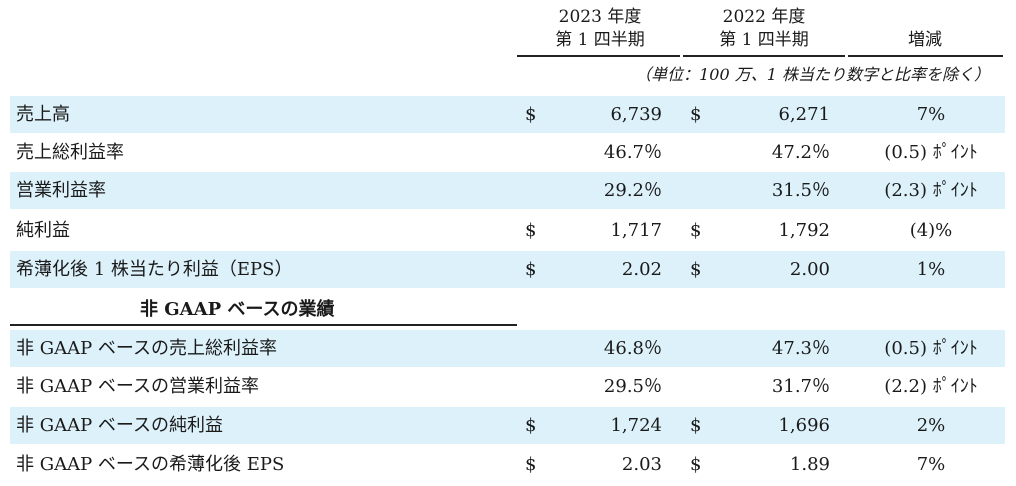  What do you see at coordinates (43, 230) in the screenshot?
I see `row-label: 純利益` at bounding box center [43, 230].